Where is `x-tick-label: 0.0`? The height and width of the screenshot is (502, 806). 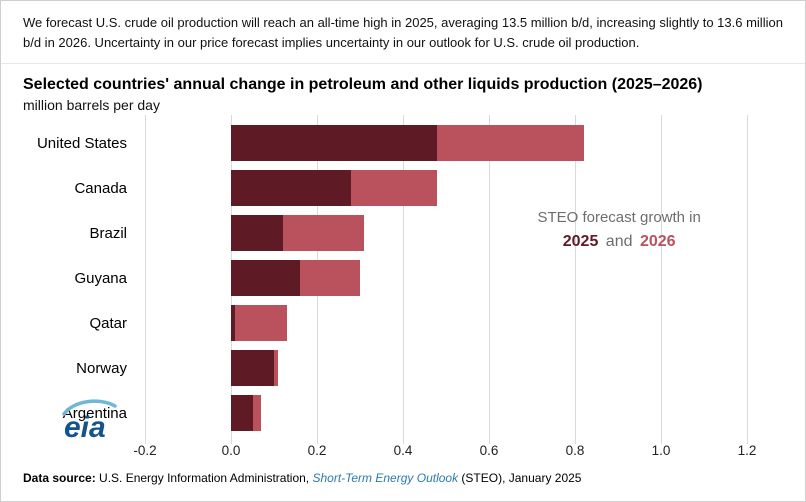 x-tick-label: 0.0 is located at coordinates (231, 451).